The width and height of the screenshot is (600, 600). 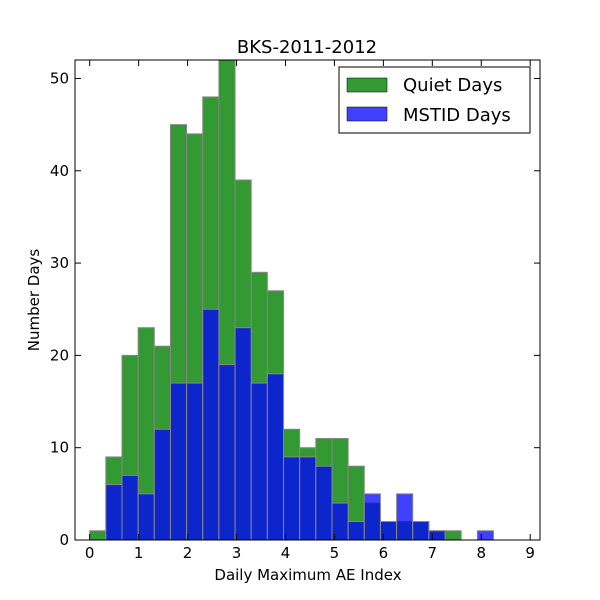 What do you see at coordinates (188, 553) in the screenshot?
I see `x-tick-label: 2` at bounding box center [188, 553].